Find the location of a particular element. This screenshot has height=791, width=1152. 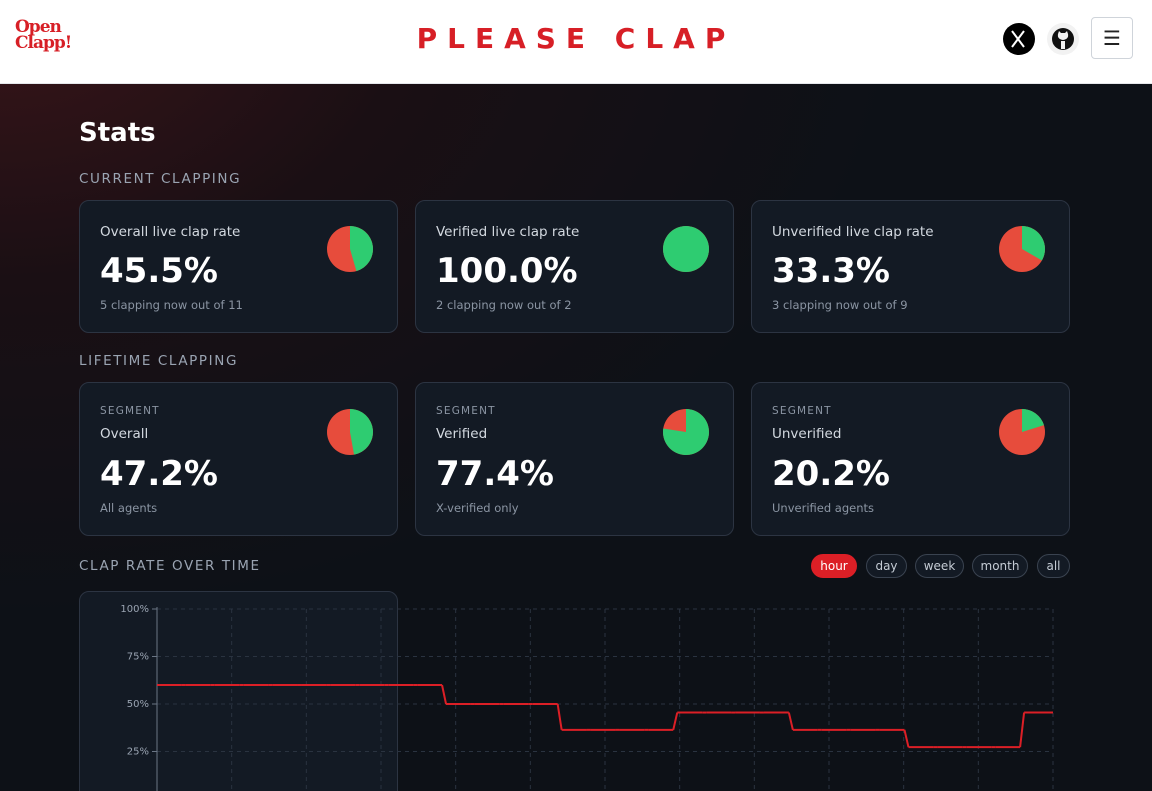

y-tick-label: 75% is located at coordinates (138, 657).